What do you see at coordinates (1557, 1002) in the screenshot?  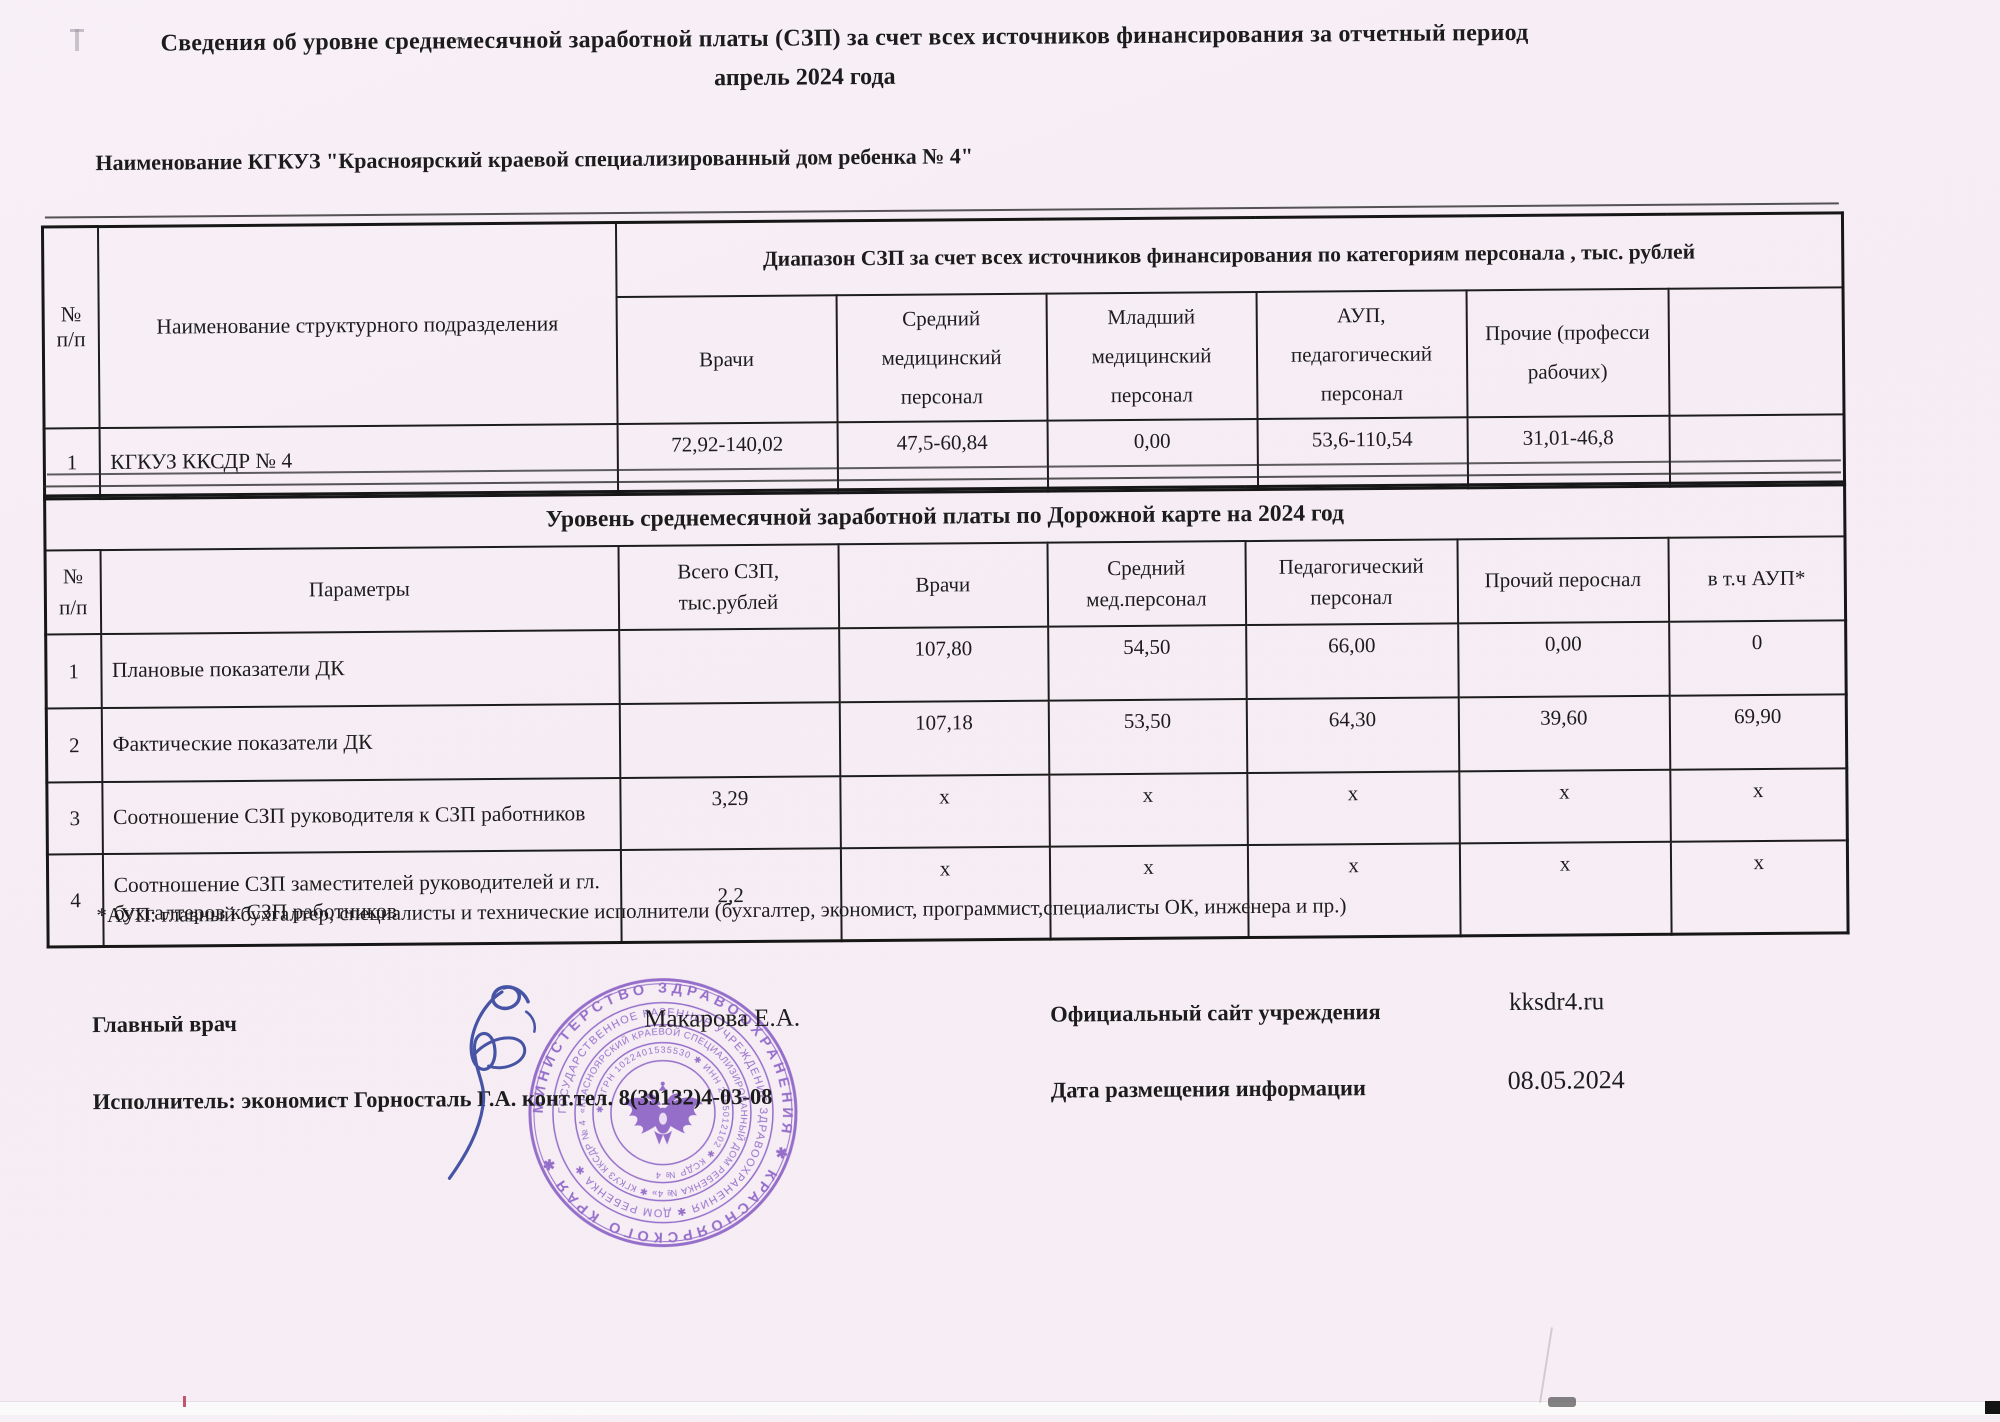 I see `official-site-value: kksdr4.ru` at bounding box center [1557, 1002].